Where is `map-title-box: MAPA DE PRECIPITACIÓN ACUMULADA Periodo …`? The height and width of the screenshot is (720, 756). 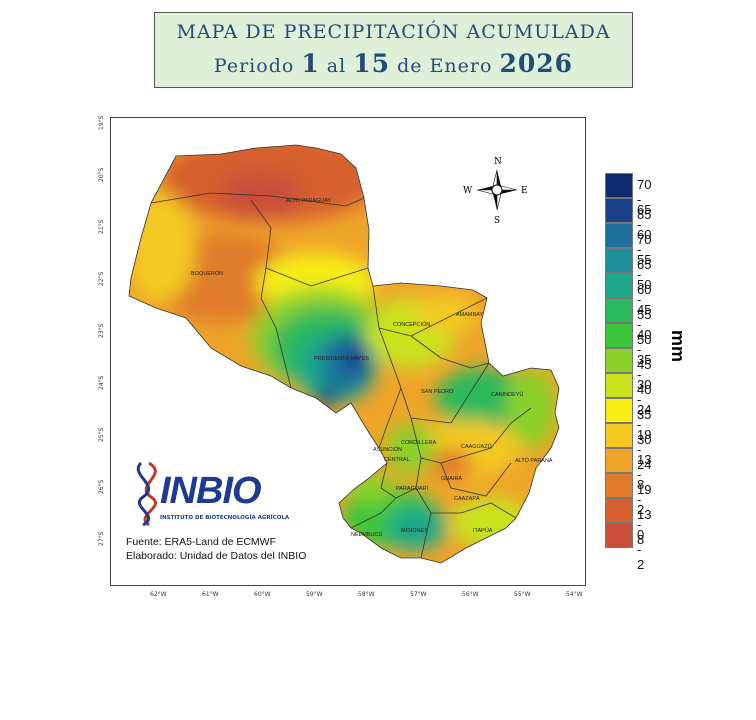 map-title-box: MAPA DE PRECIPITACIÓN ACUMULADA Periodo … is located at coordinates (393, 50).